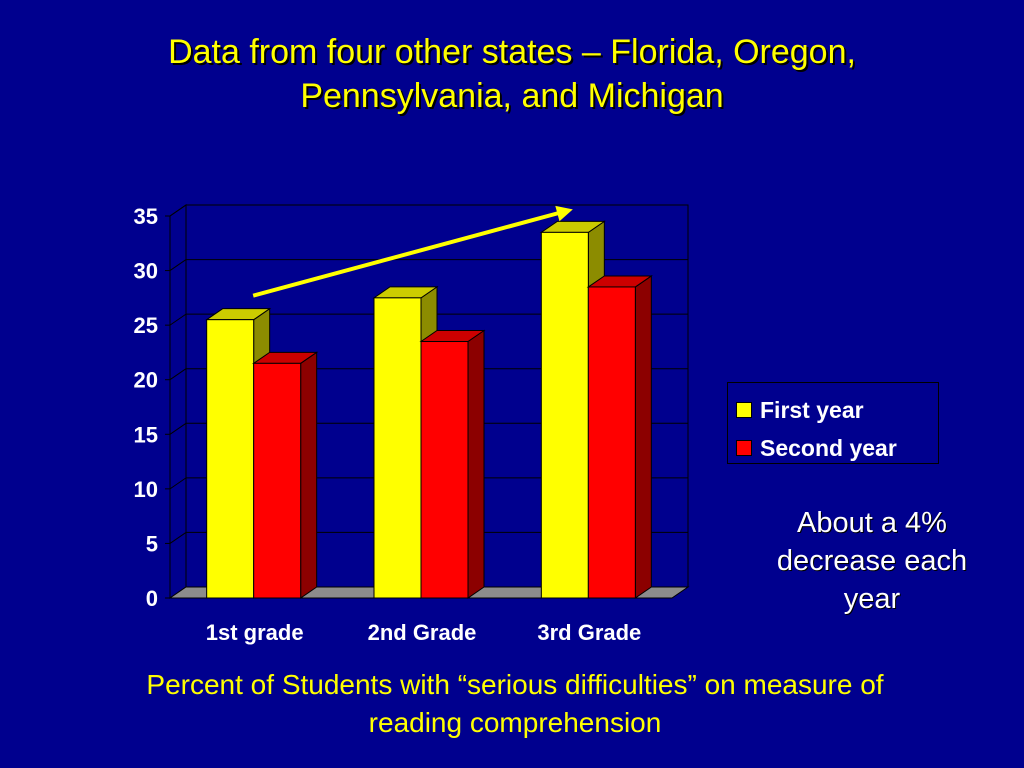 This screenshot has height=768, width=1024. I want to click on annotation-line-3: year, so click(872, 599).